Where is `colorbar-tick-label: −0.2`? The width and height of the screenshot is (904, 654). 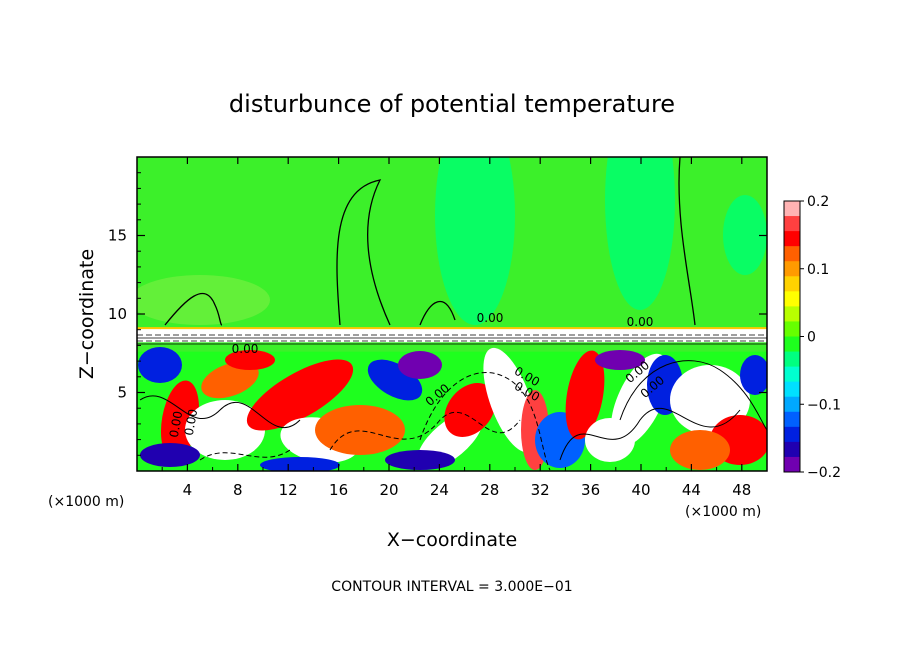 colorbar-tick-label: −0.2 is located at coordinates (824, 473).